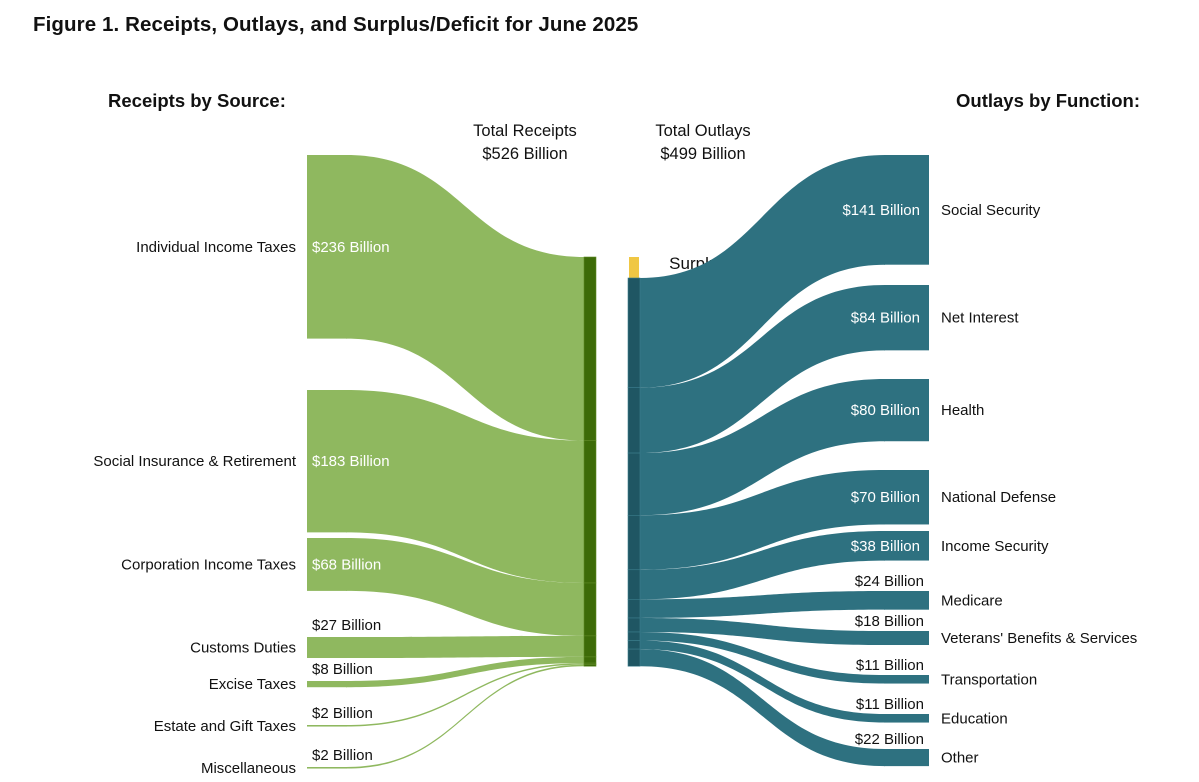 This screenshot has height=782, width=1199. I want to click on outlay-label-net-interest: Net Interest, so click(980, 318).